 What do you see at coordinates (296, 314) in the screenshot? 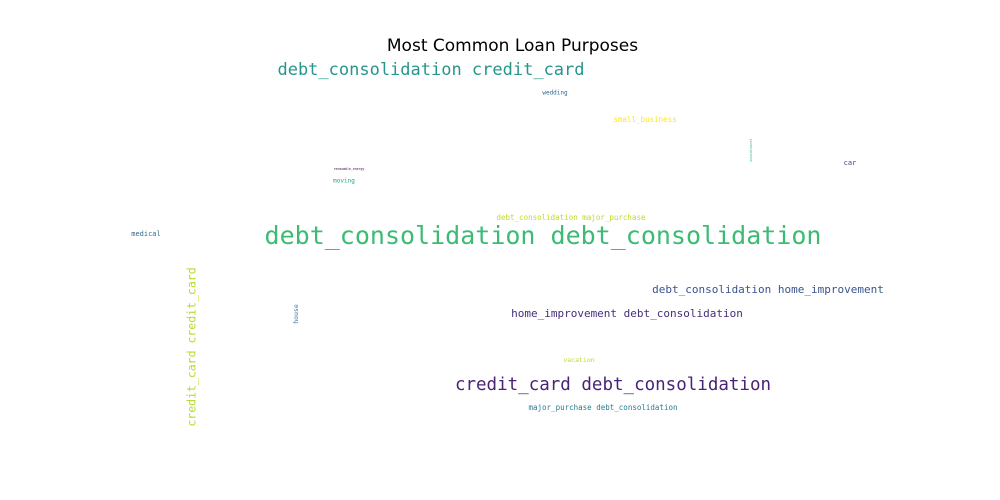
I see `wordcloud-word: house` at bounding box center [296, 314].